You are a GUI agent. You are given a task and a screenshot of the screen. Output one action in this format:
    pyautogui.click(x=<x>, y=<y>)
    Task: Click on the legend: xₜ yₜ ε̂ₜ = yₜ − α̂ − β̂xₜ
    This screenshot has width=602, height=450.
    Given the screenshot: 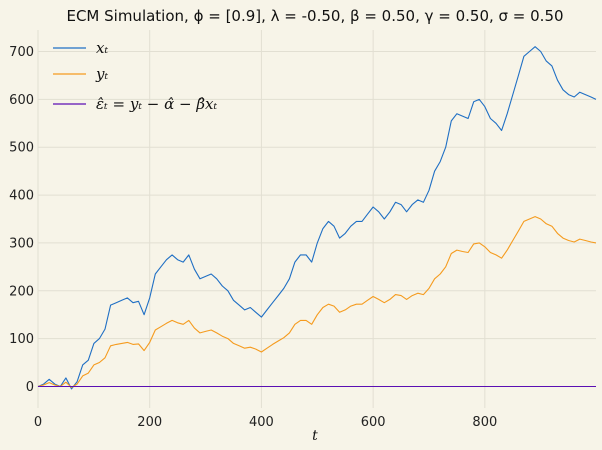 What is the action you would take?
    pyautogui.click(x=135, y=76)
    